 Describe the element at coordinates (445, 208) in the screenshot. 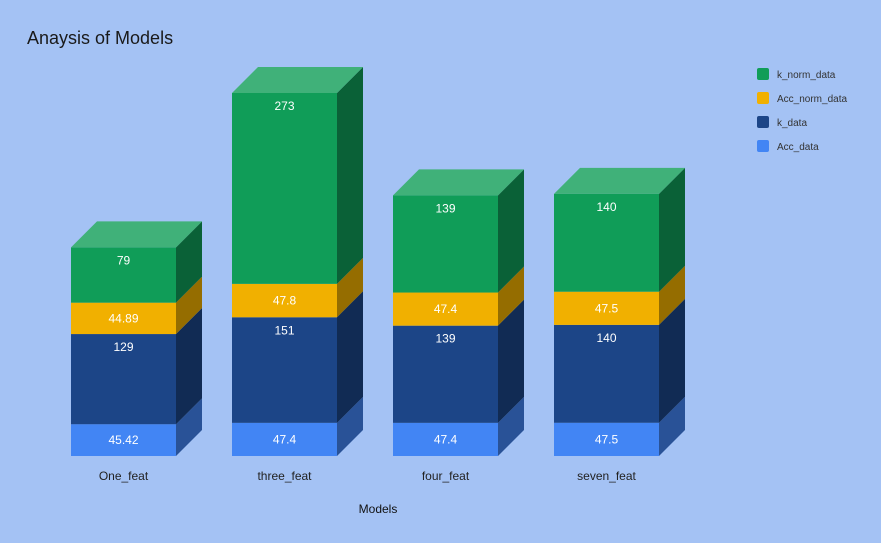

I see `data-label-four-feat-k-norm-data: 139` at that location.